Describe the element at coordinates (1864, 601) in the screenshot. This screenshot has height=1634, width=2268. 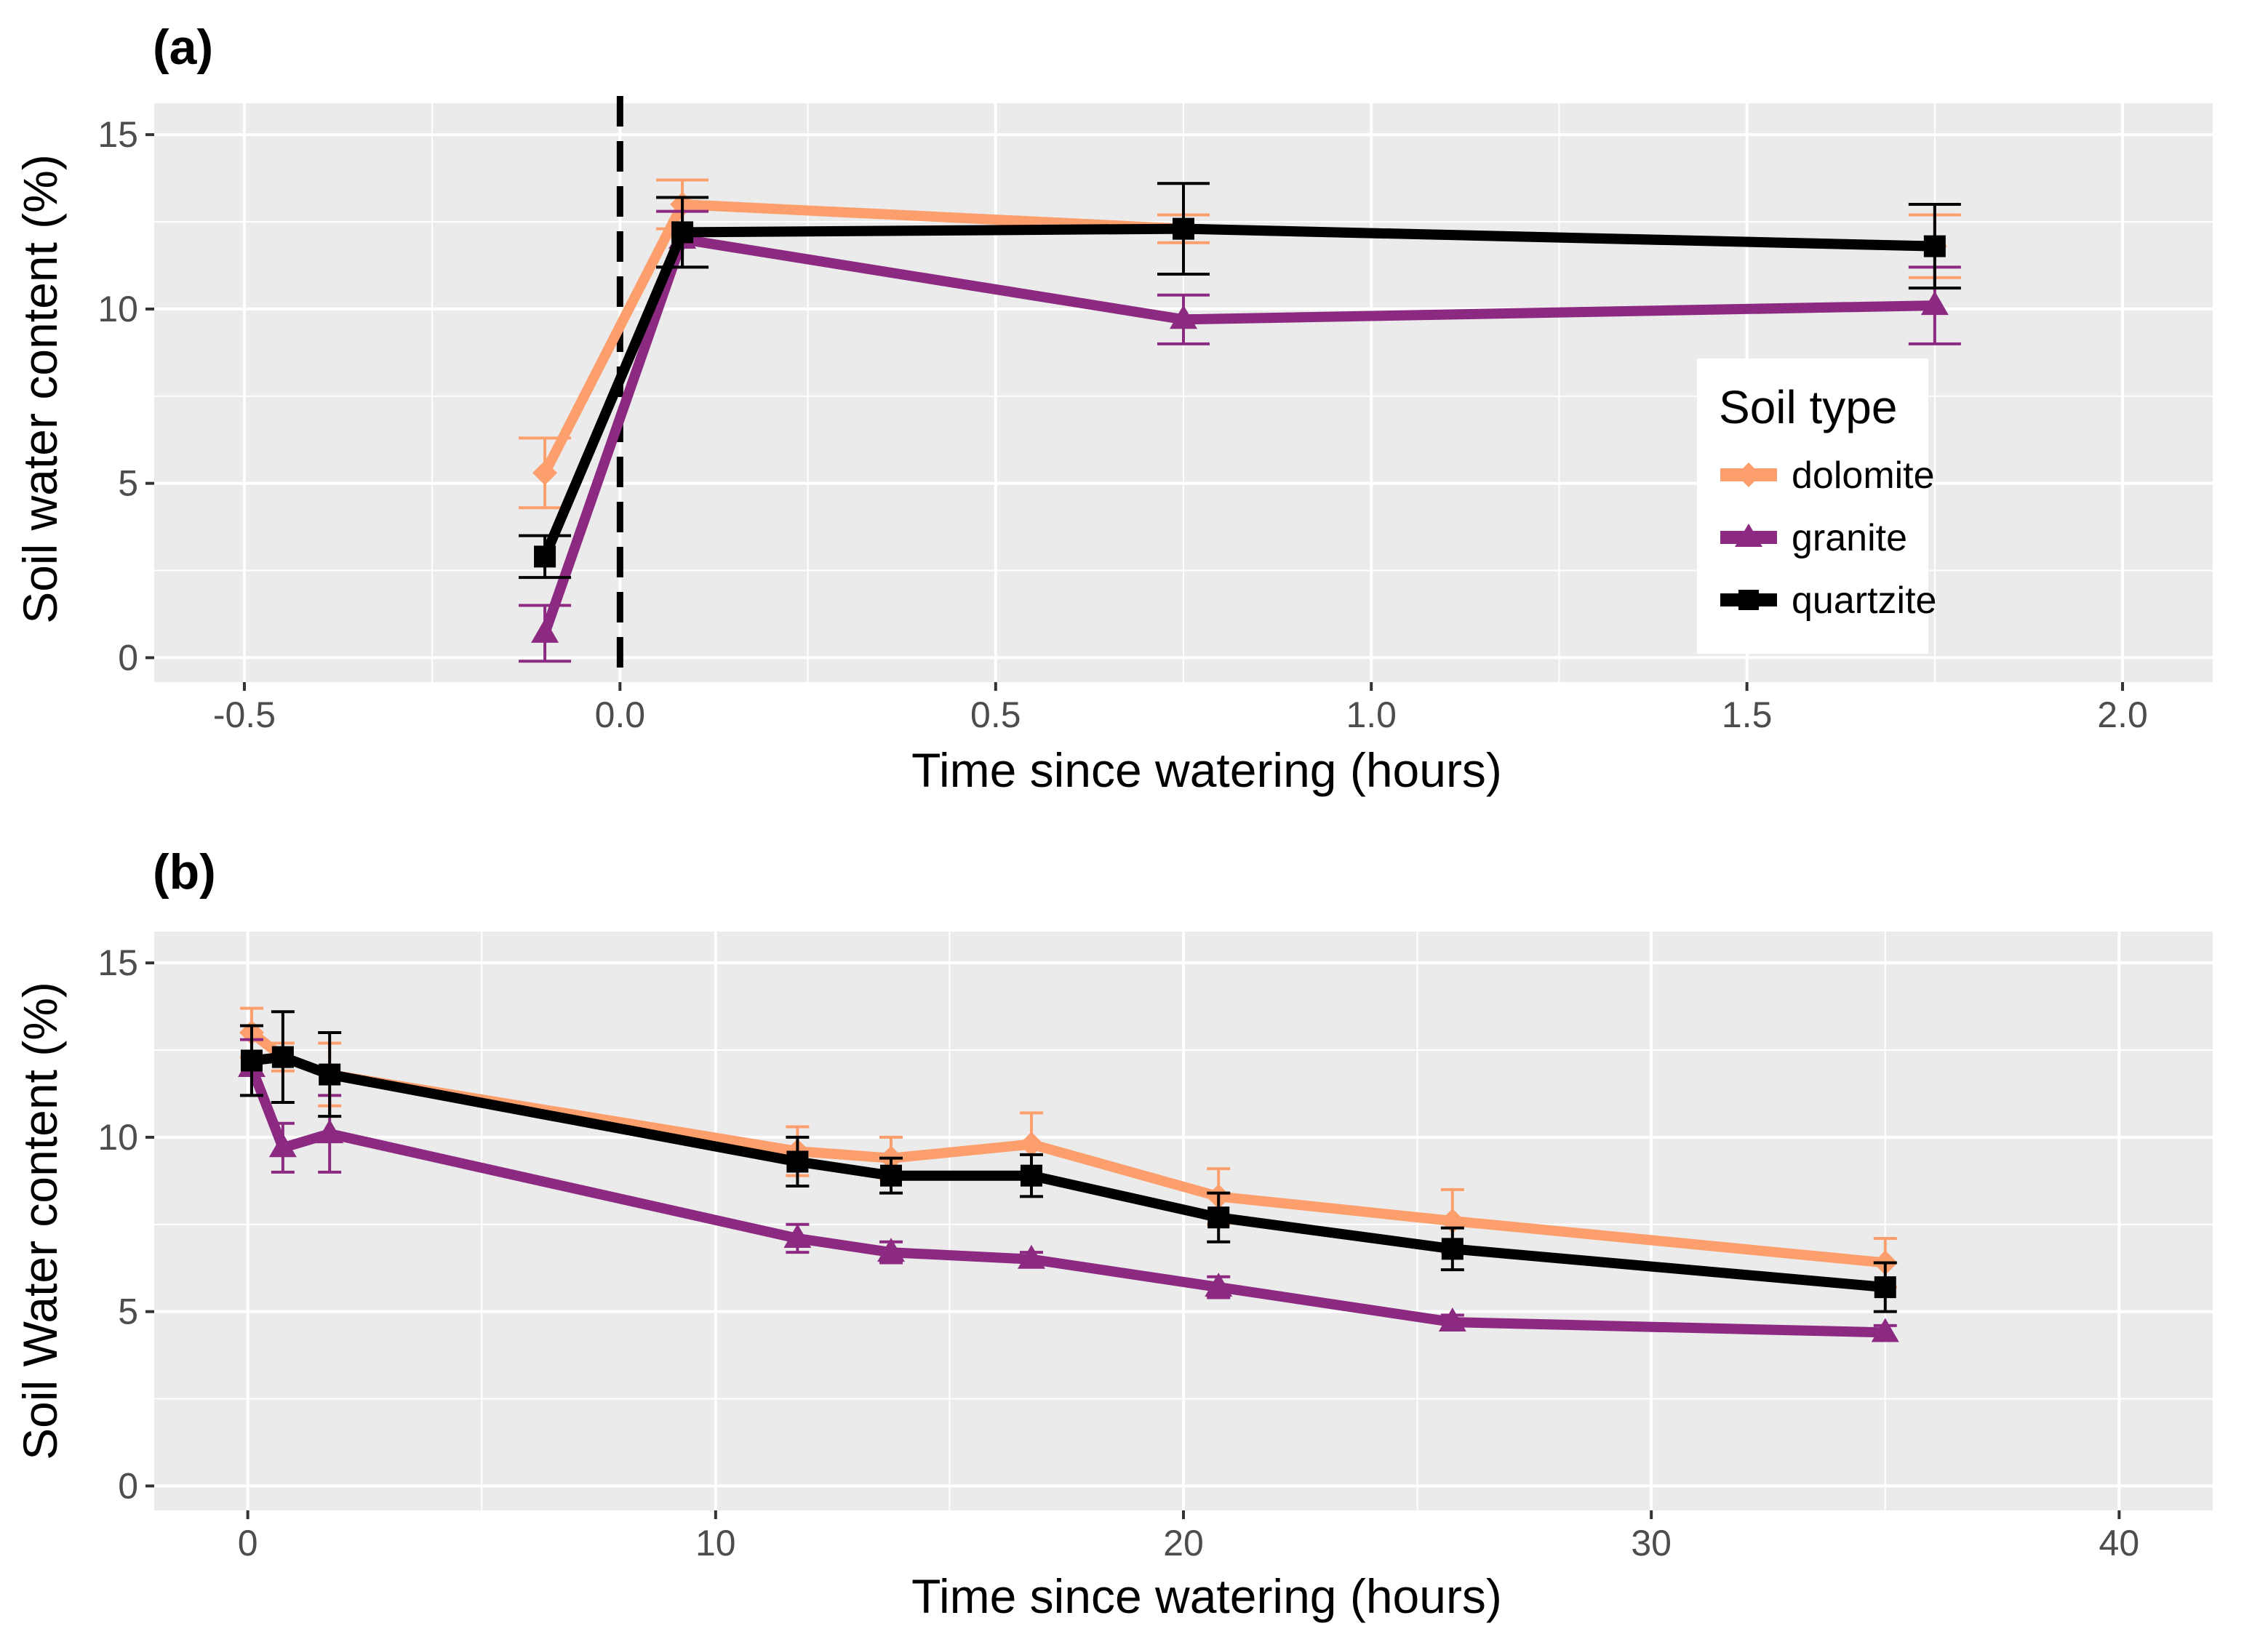
I see `legend-label-quartzite: quartzite` at that location.